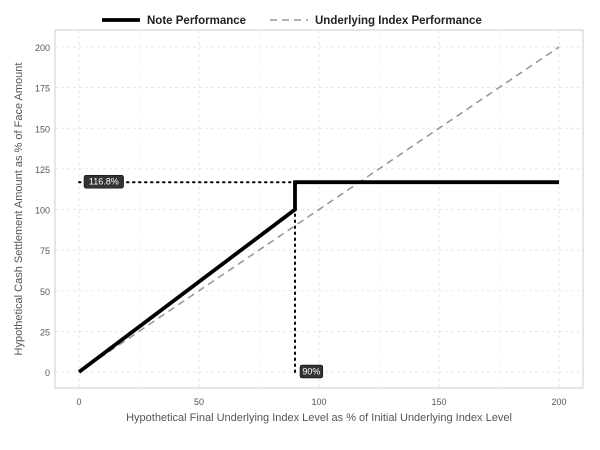  What do you see at coordinates (47, 373) in the screenshot?
I see `y-tick-label: 0` at bounding box center [47, 373].